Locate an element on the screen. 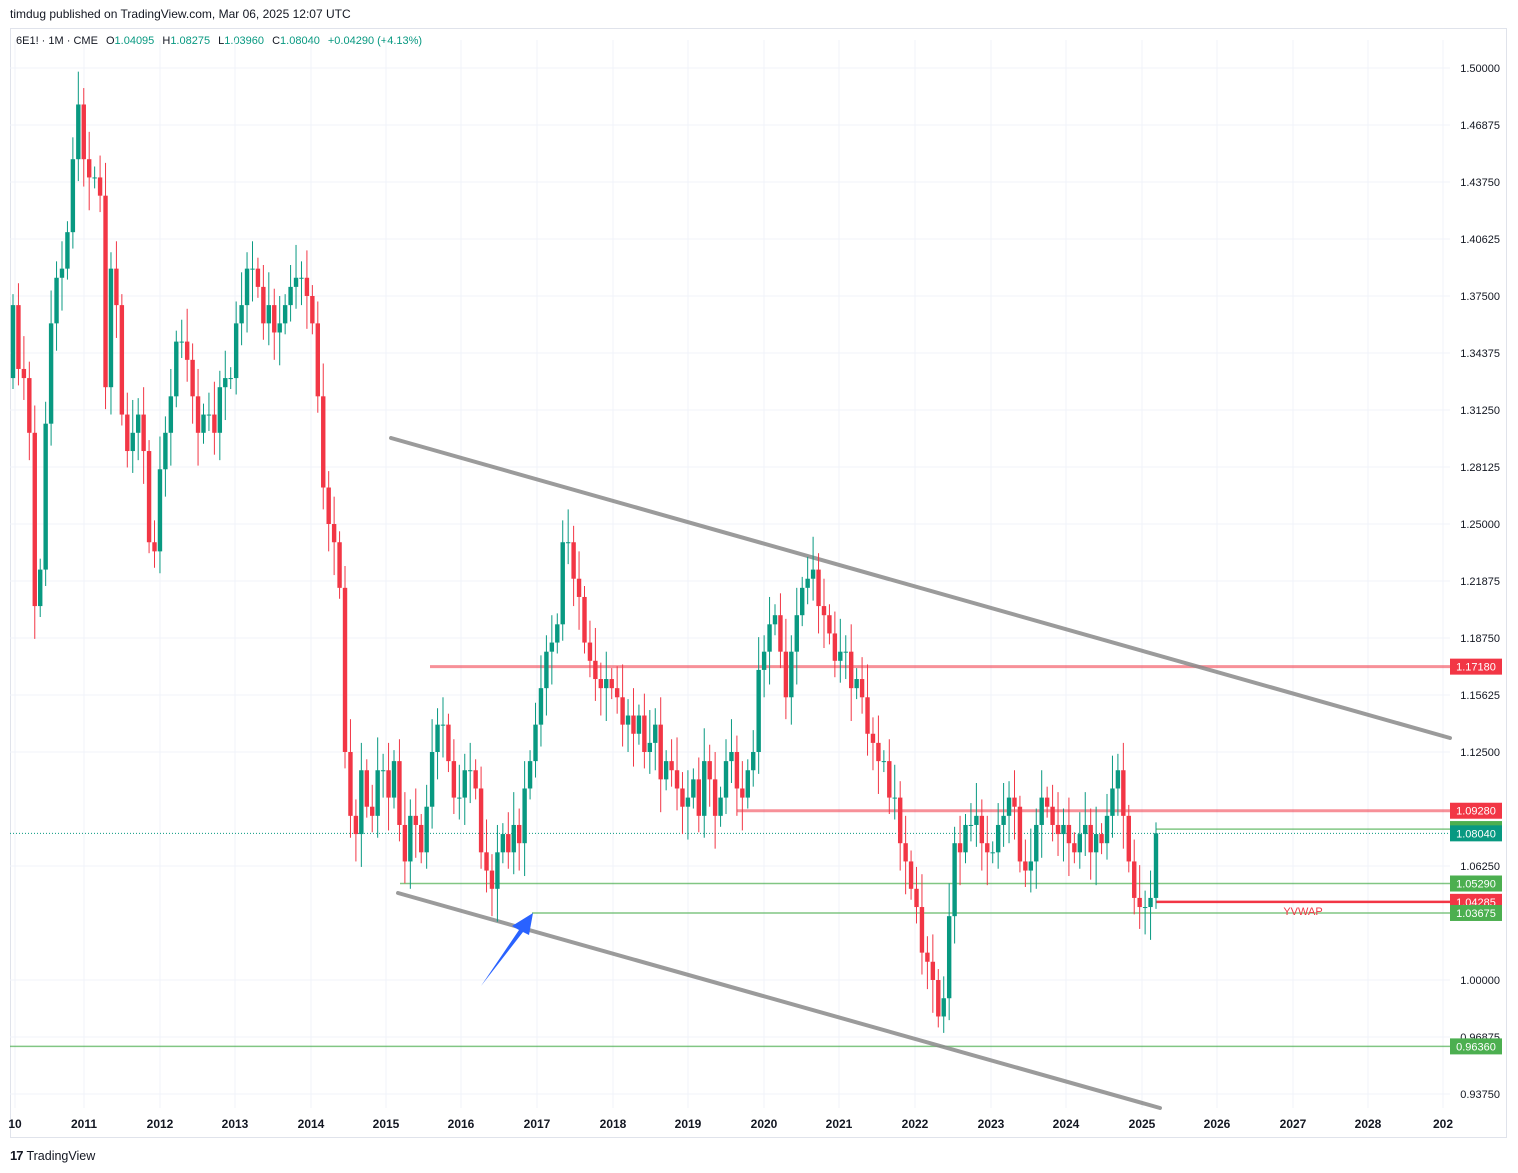 This screenshot has height=1173, width=1518. y-tick-label: 1.31250 is located at coordinates (1480, 411).